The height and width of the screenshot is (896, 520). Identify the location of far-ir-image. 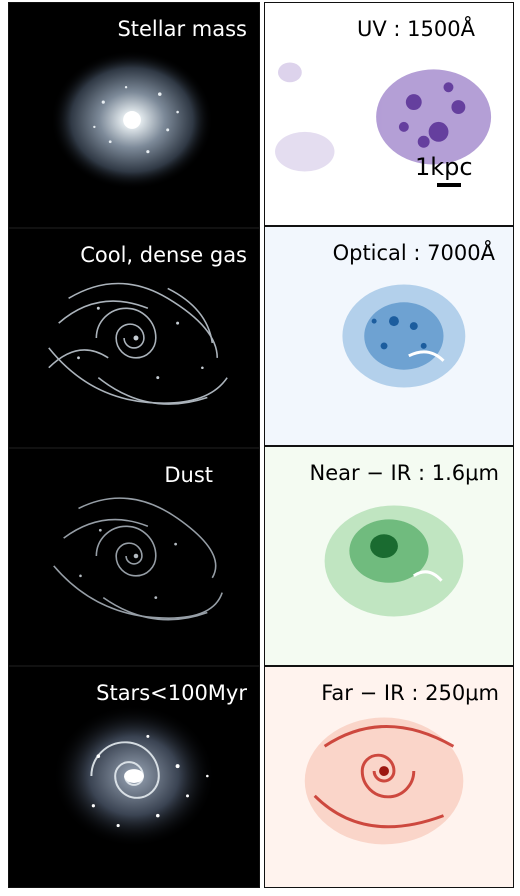
(384, 781).